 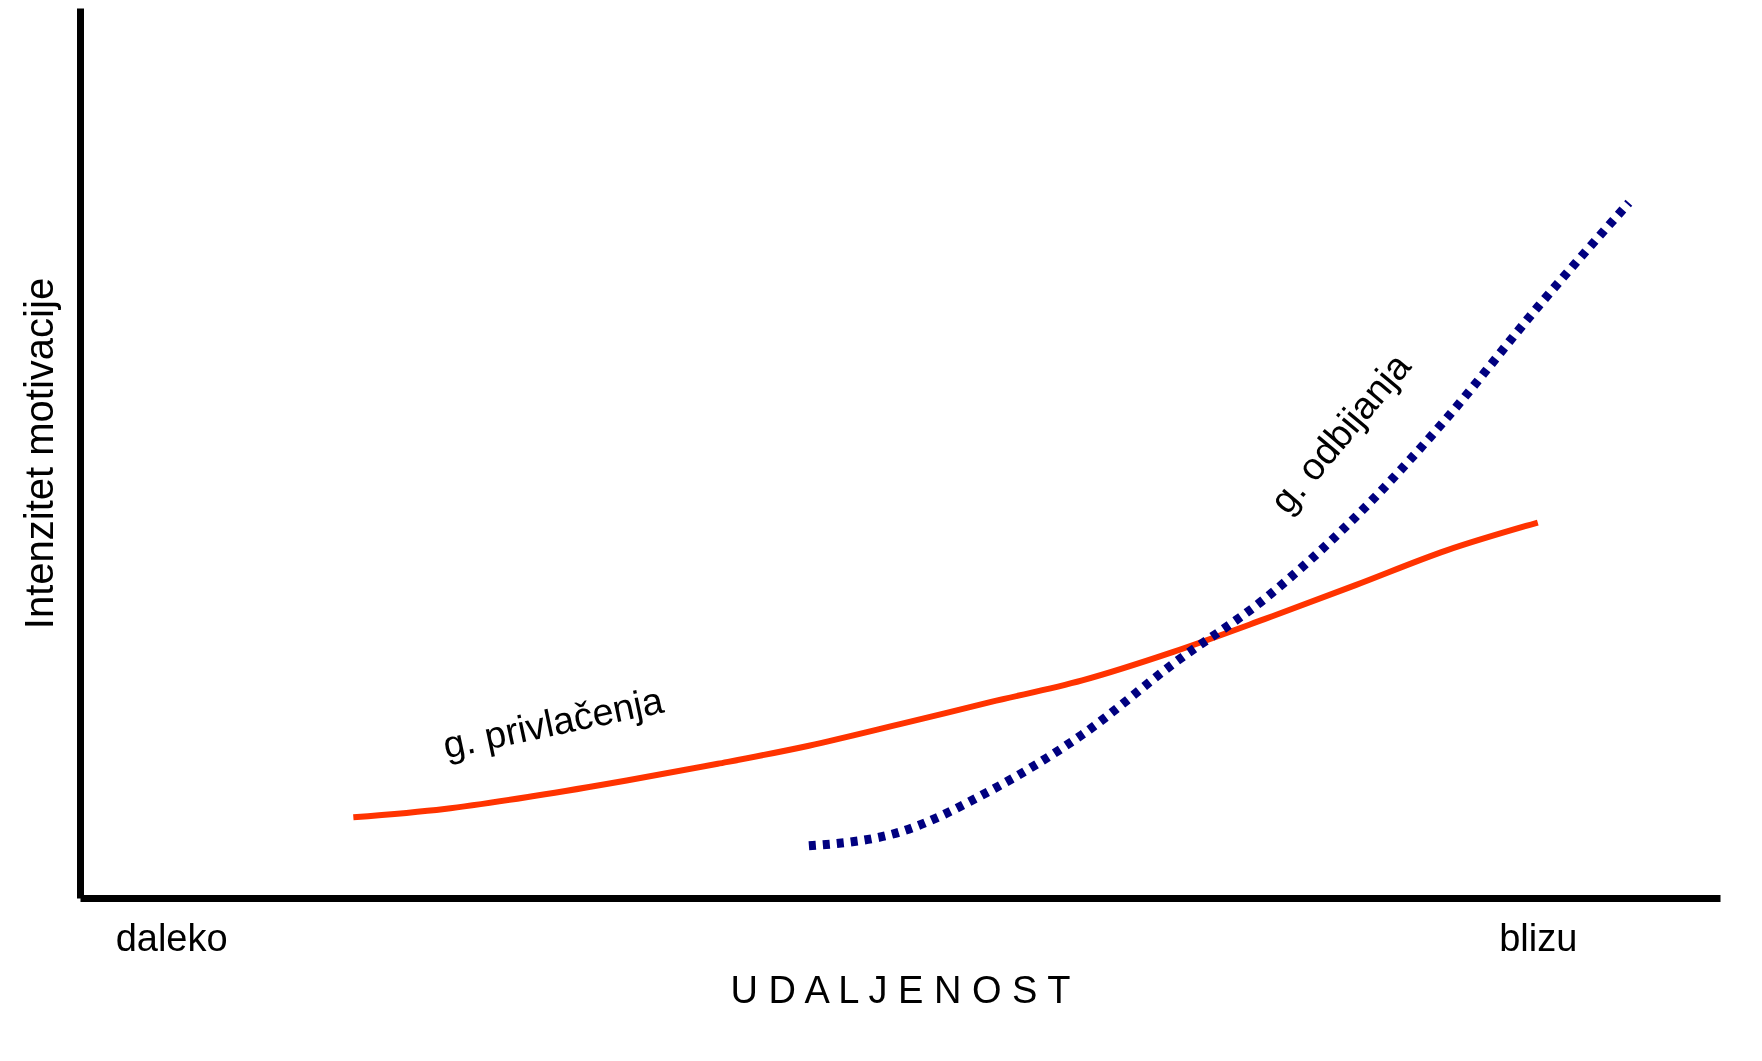 What do you see at coordinates (900, 989) in the screenshot?
I see `x-axis-title: U D A L J E N O S T` at bounding box center [900, 989].